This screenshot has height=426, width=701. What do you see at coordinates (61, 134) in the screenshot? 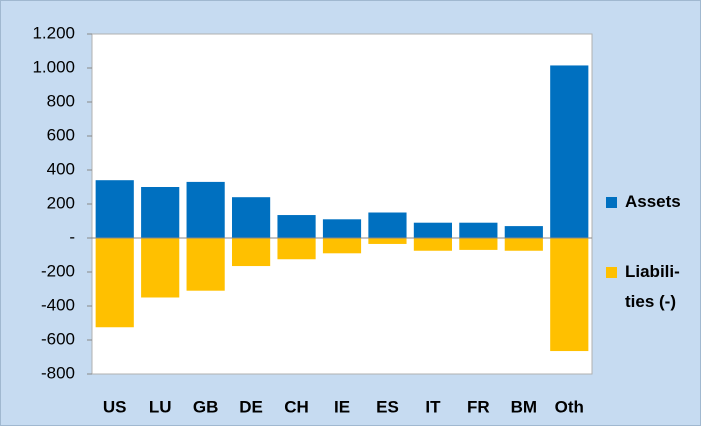
I see `y-tick-label: 600` at bounding box center [61, 134].